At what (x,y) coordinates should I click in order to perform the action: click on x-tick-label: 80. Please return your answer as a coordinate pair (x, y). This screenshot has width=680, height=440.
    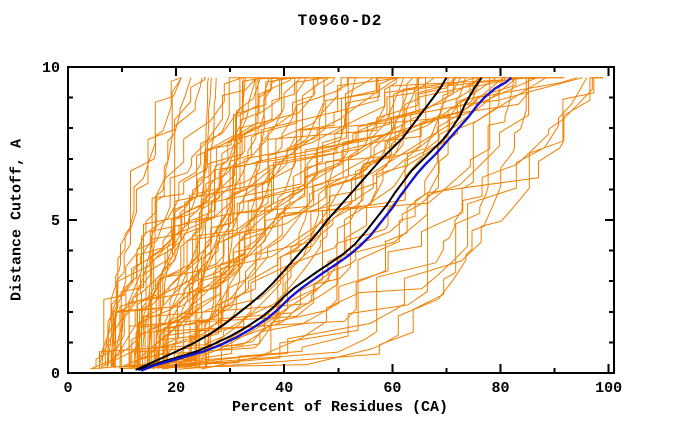
    Looking at the image, I should click on (500, 388).